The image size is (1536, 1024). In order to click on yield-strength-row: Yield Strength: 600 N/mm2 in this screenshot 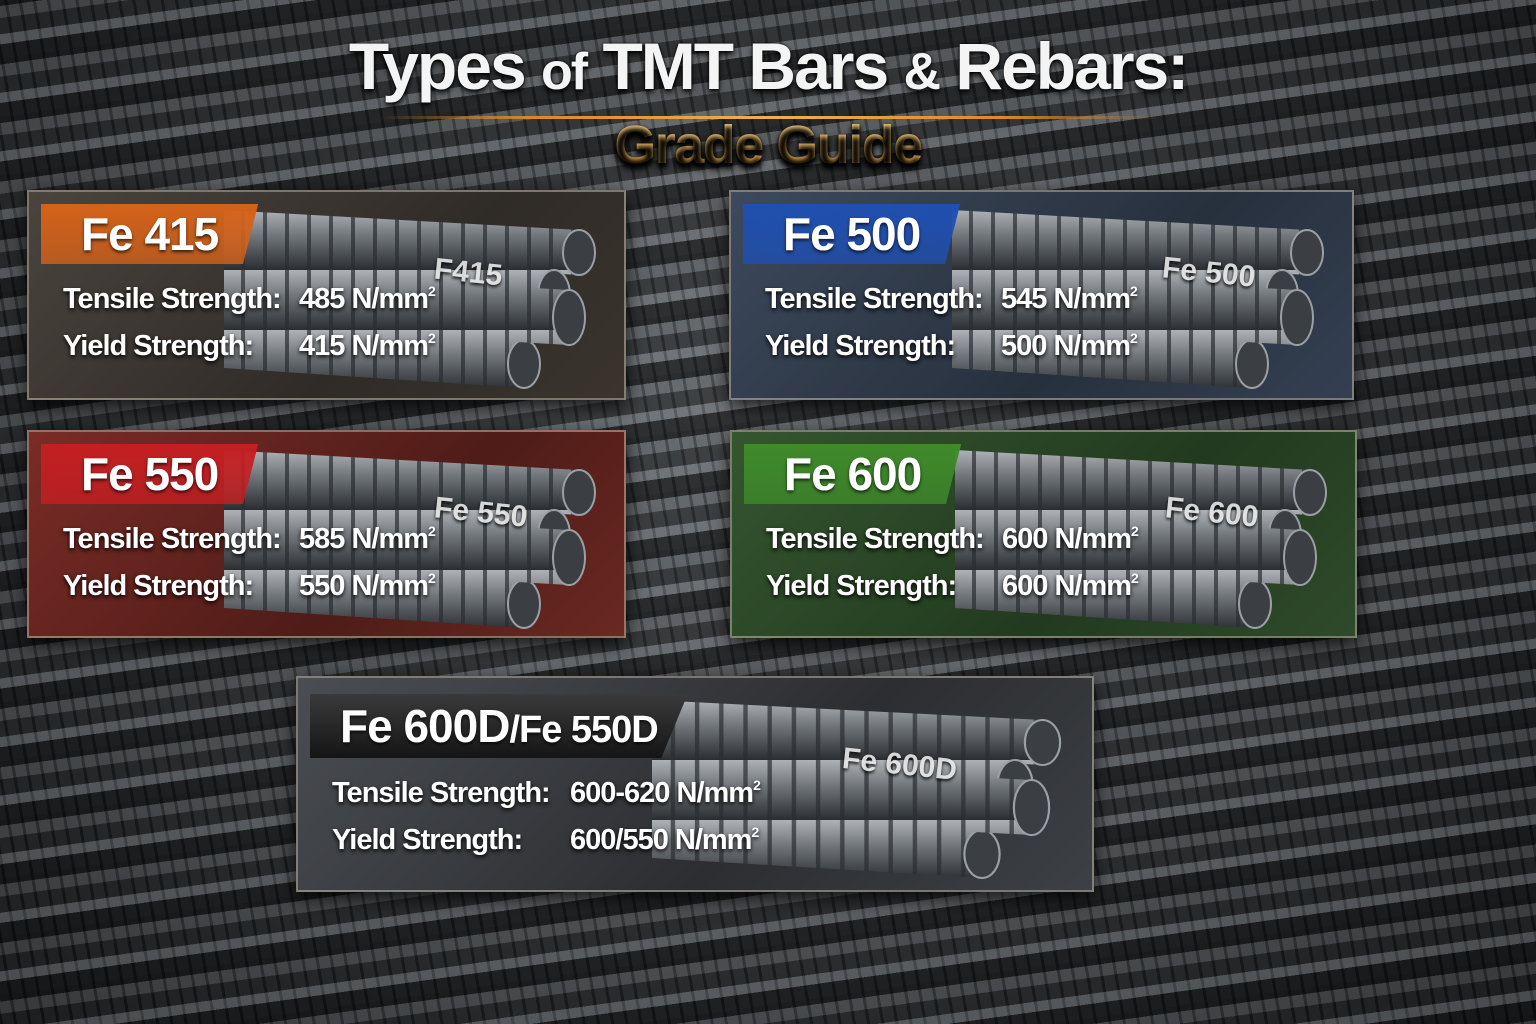, I will do `click(952, 586)`.